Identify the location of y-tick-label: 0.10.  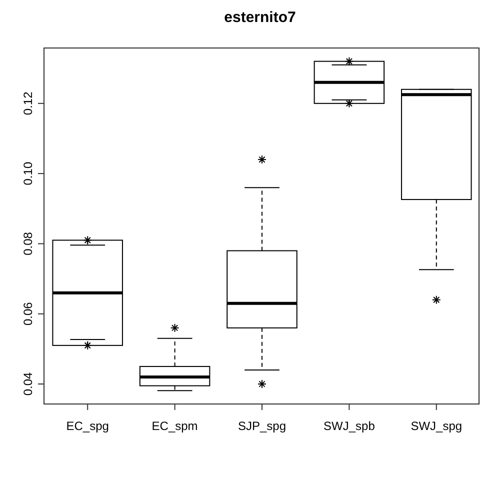
(28, 174).